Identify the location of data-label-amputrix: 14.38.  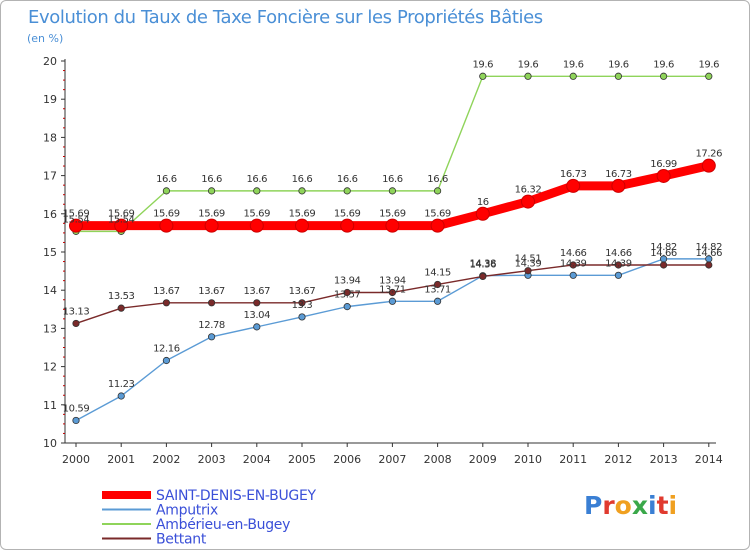
(482, 264).